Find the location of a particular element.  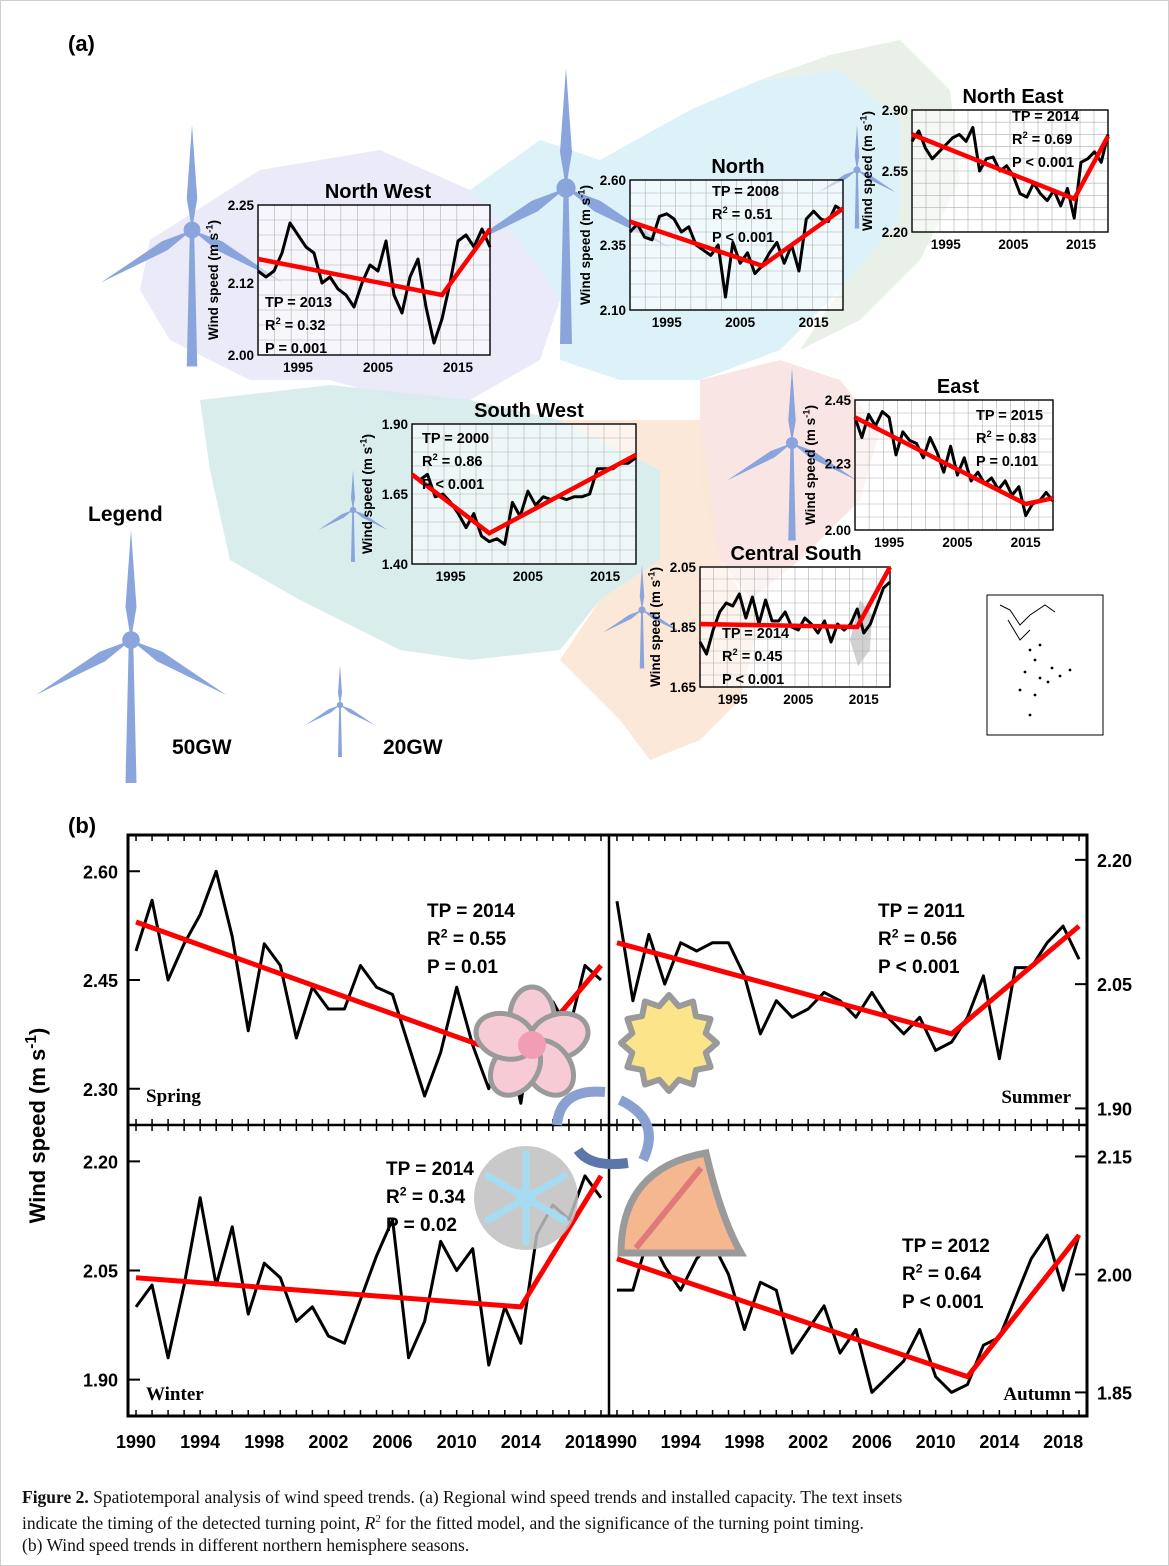

y-tick-label: 2.55 is located at coordinates (895, 171).